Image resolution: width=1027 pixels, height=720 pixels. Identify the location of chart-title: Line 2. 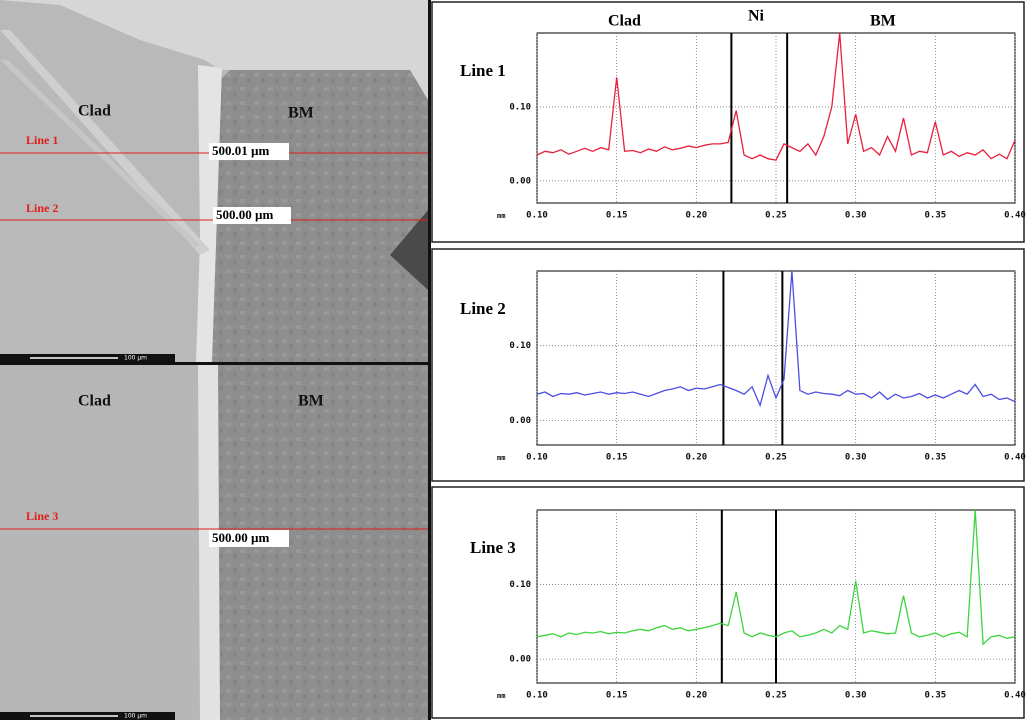
(483, 308).